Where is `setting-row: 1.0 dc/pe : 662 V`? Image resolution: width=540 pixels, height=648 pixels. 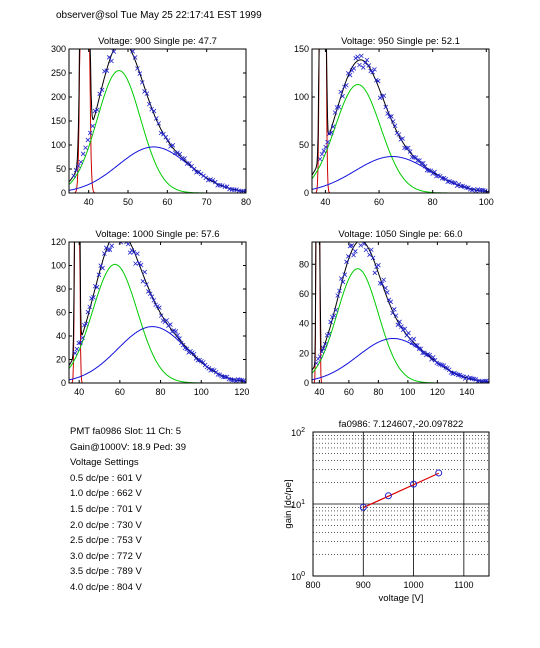
setting-row: 1.0 dc/pe : 662 V is located at coordinates (106, 494).